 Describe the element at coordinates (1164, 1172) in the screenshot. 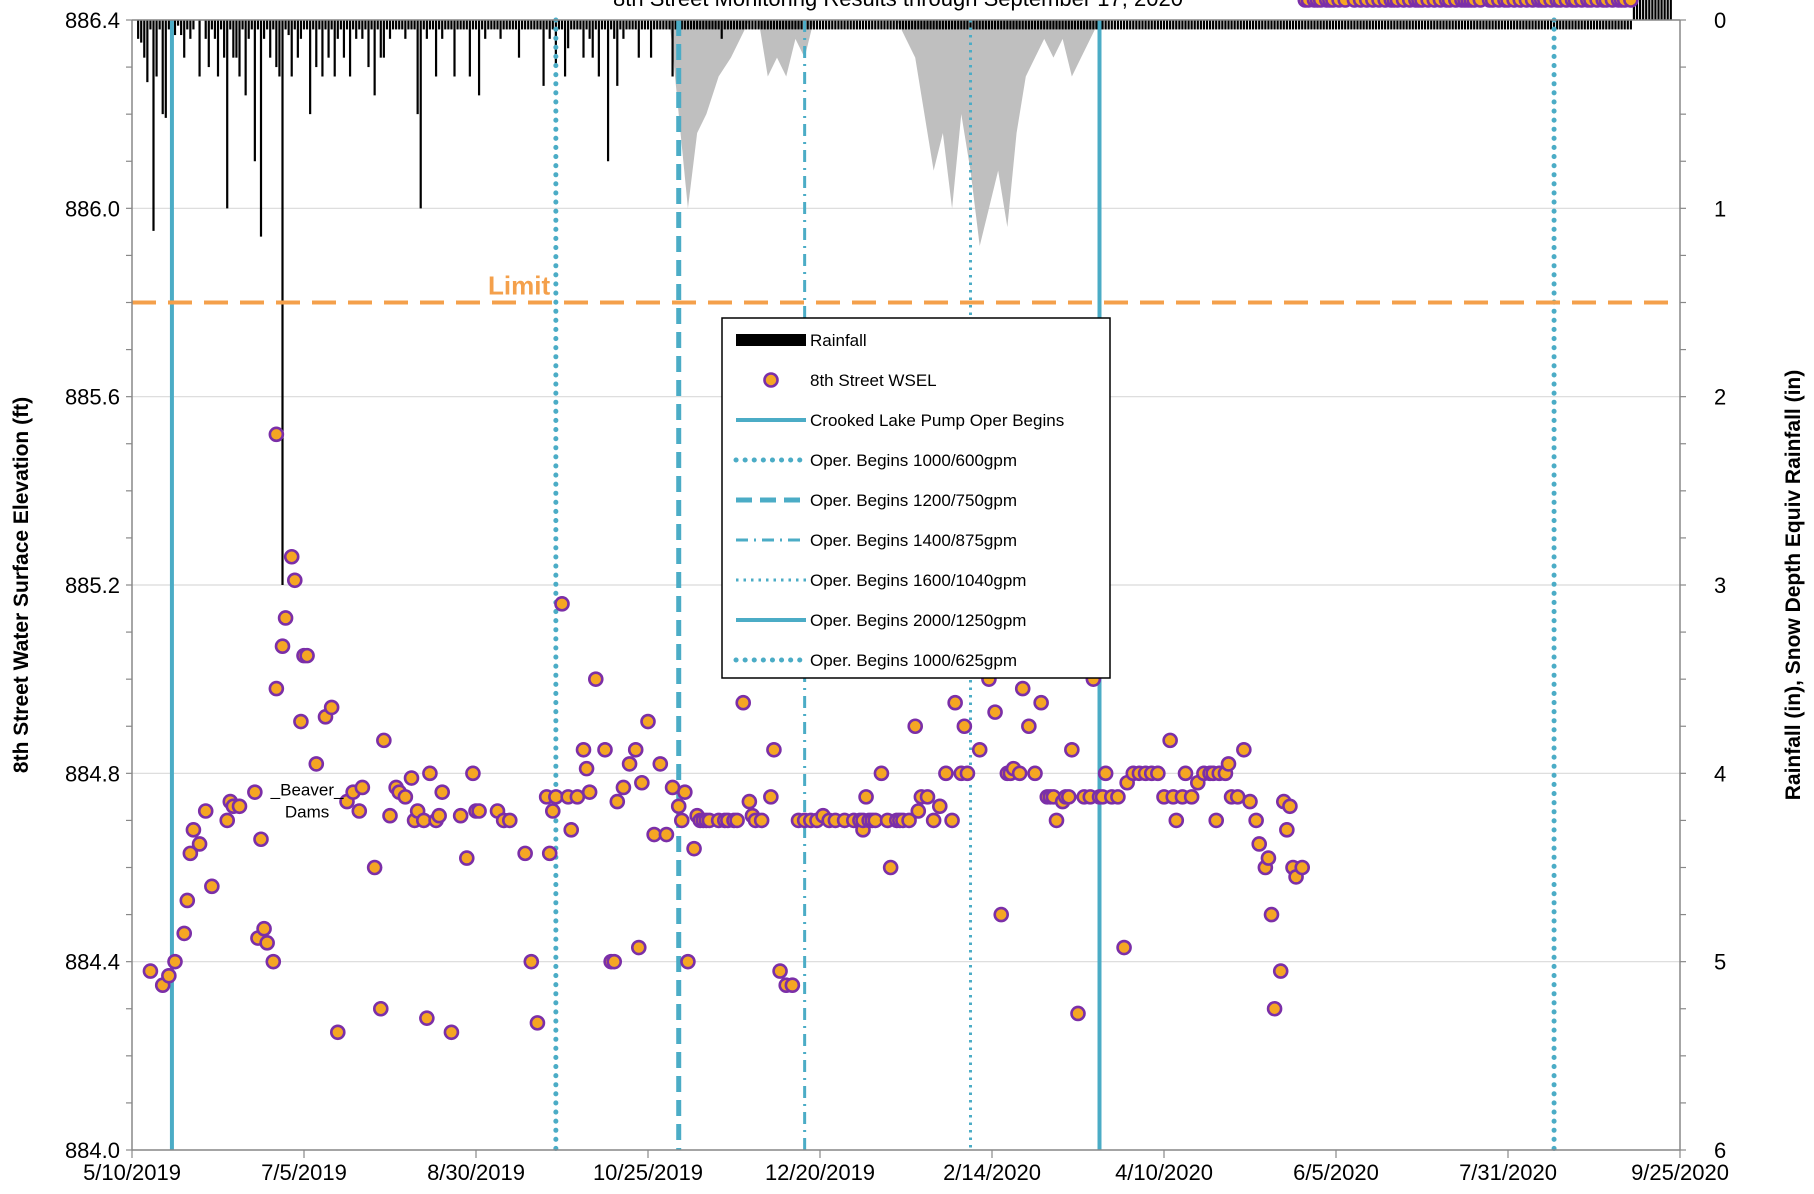

I see `x-tick-label: 4/10/2020` at that location.